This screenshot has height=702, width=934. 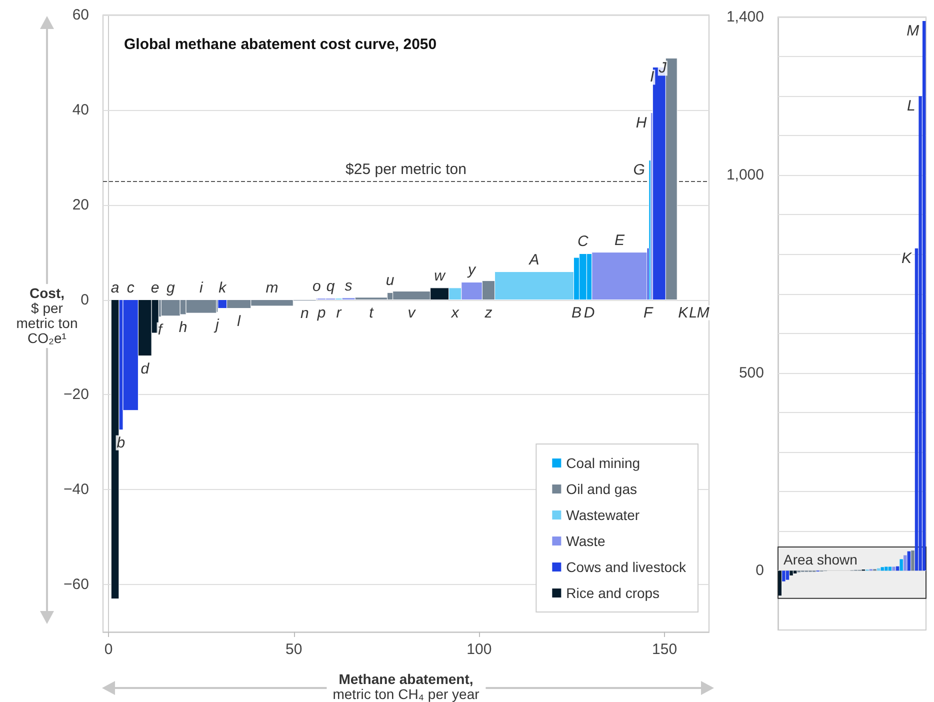 I want to click on x-axis-title: Methane abatement, metric ton CH₄ per year, so click(x=406, y=686).